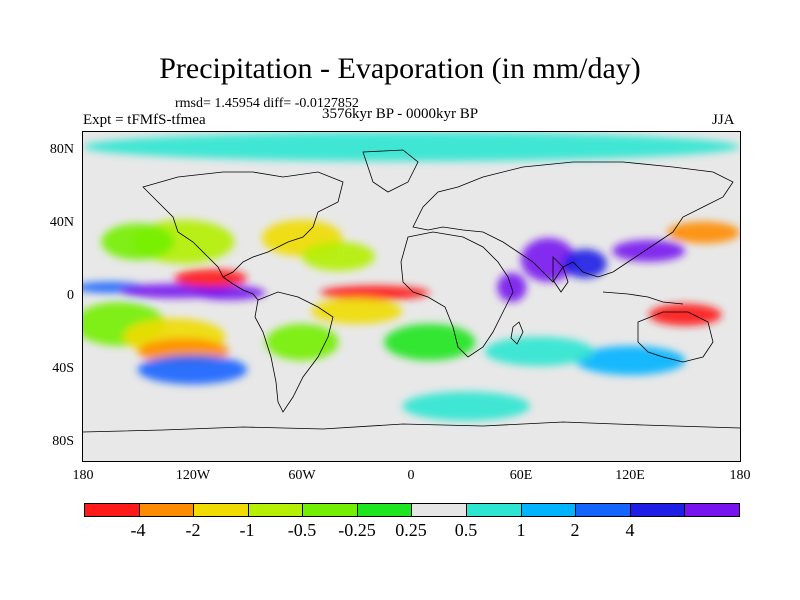 The height and width of the screenshot is (600, 800). Describe the element at coordinates (357, 530) in the screenshot. I see `colorbar-label: -0.25` at that location.